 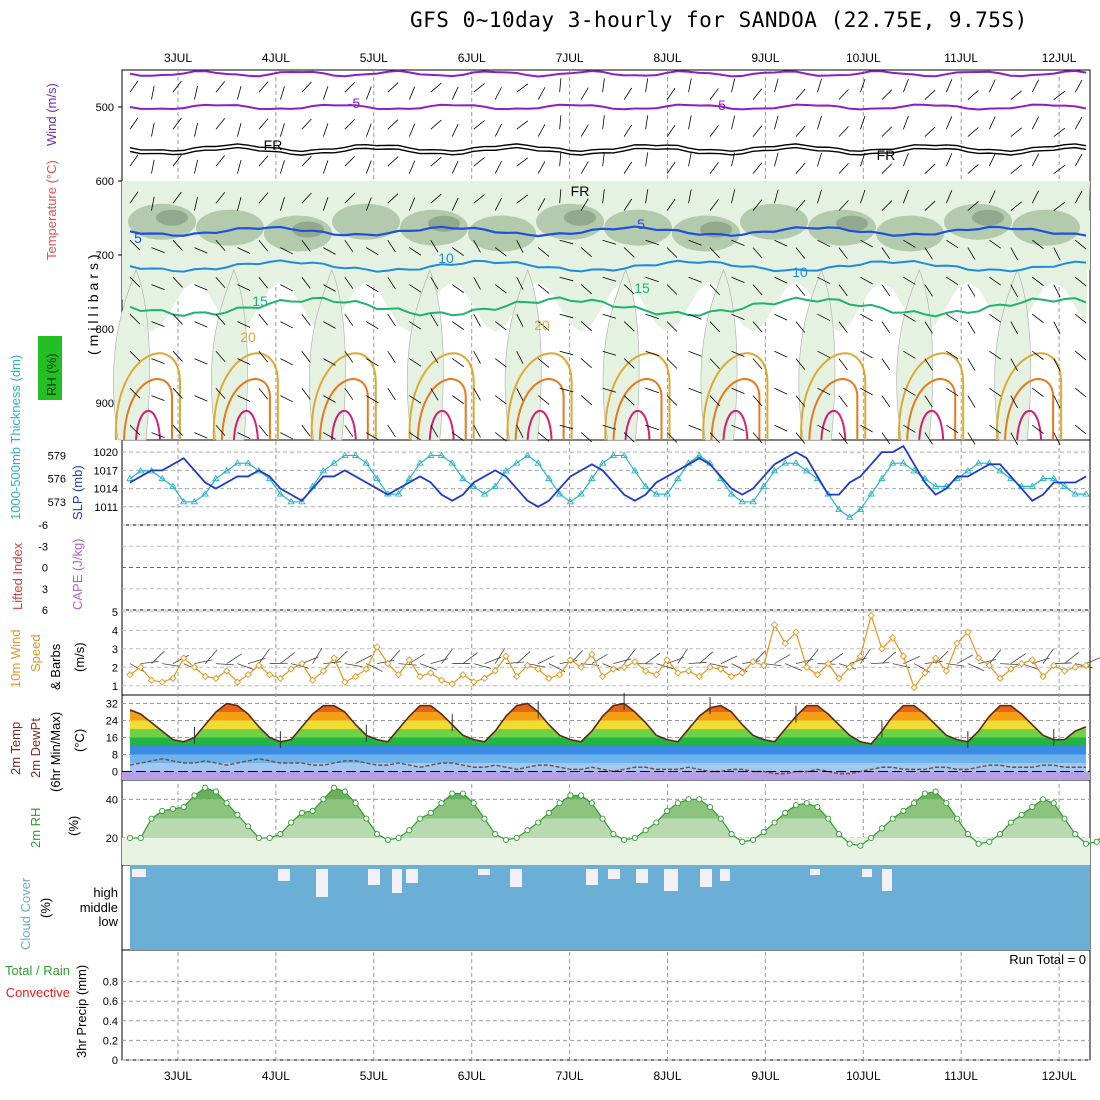 I want to click on y-tick-label: 700, so click(x=105, y=256).